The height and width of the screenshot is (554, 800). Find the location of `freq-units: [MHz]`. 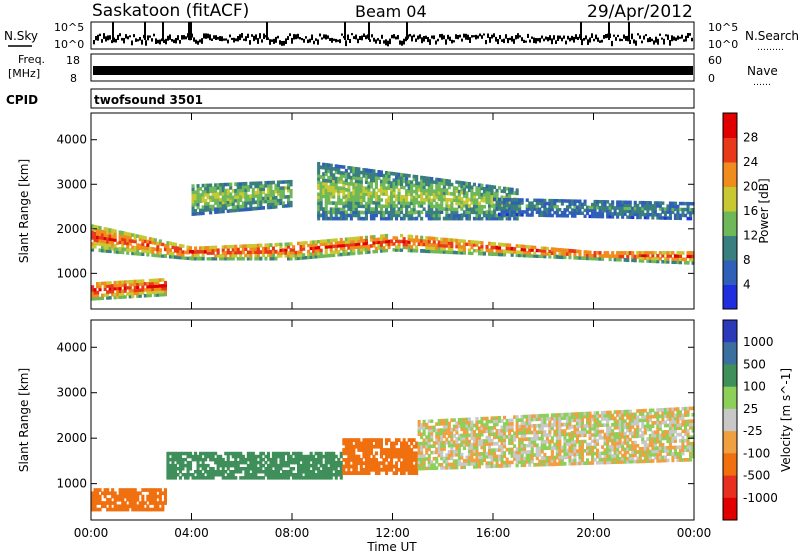

freq-units: [MHz] is located at coordinates (24, 73).